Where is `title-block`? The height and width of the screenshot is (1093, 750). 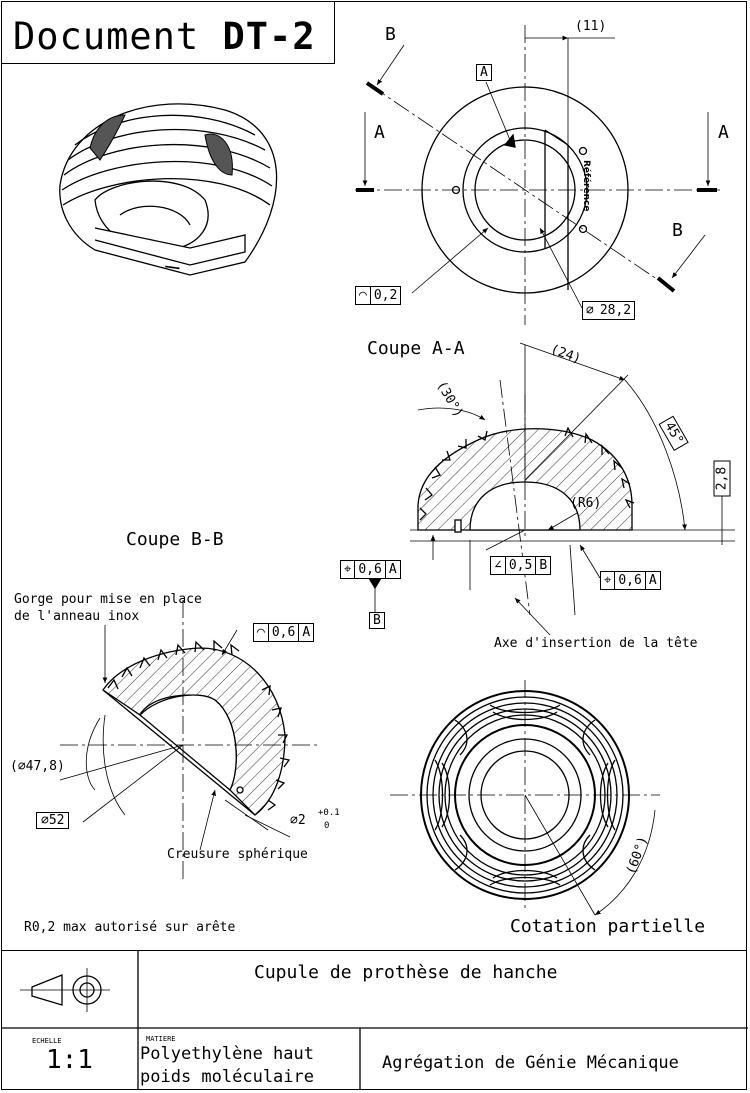
title-block is located at coordinates (374, 1020).